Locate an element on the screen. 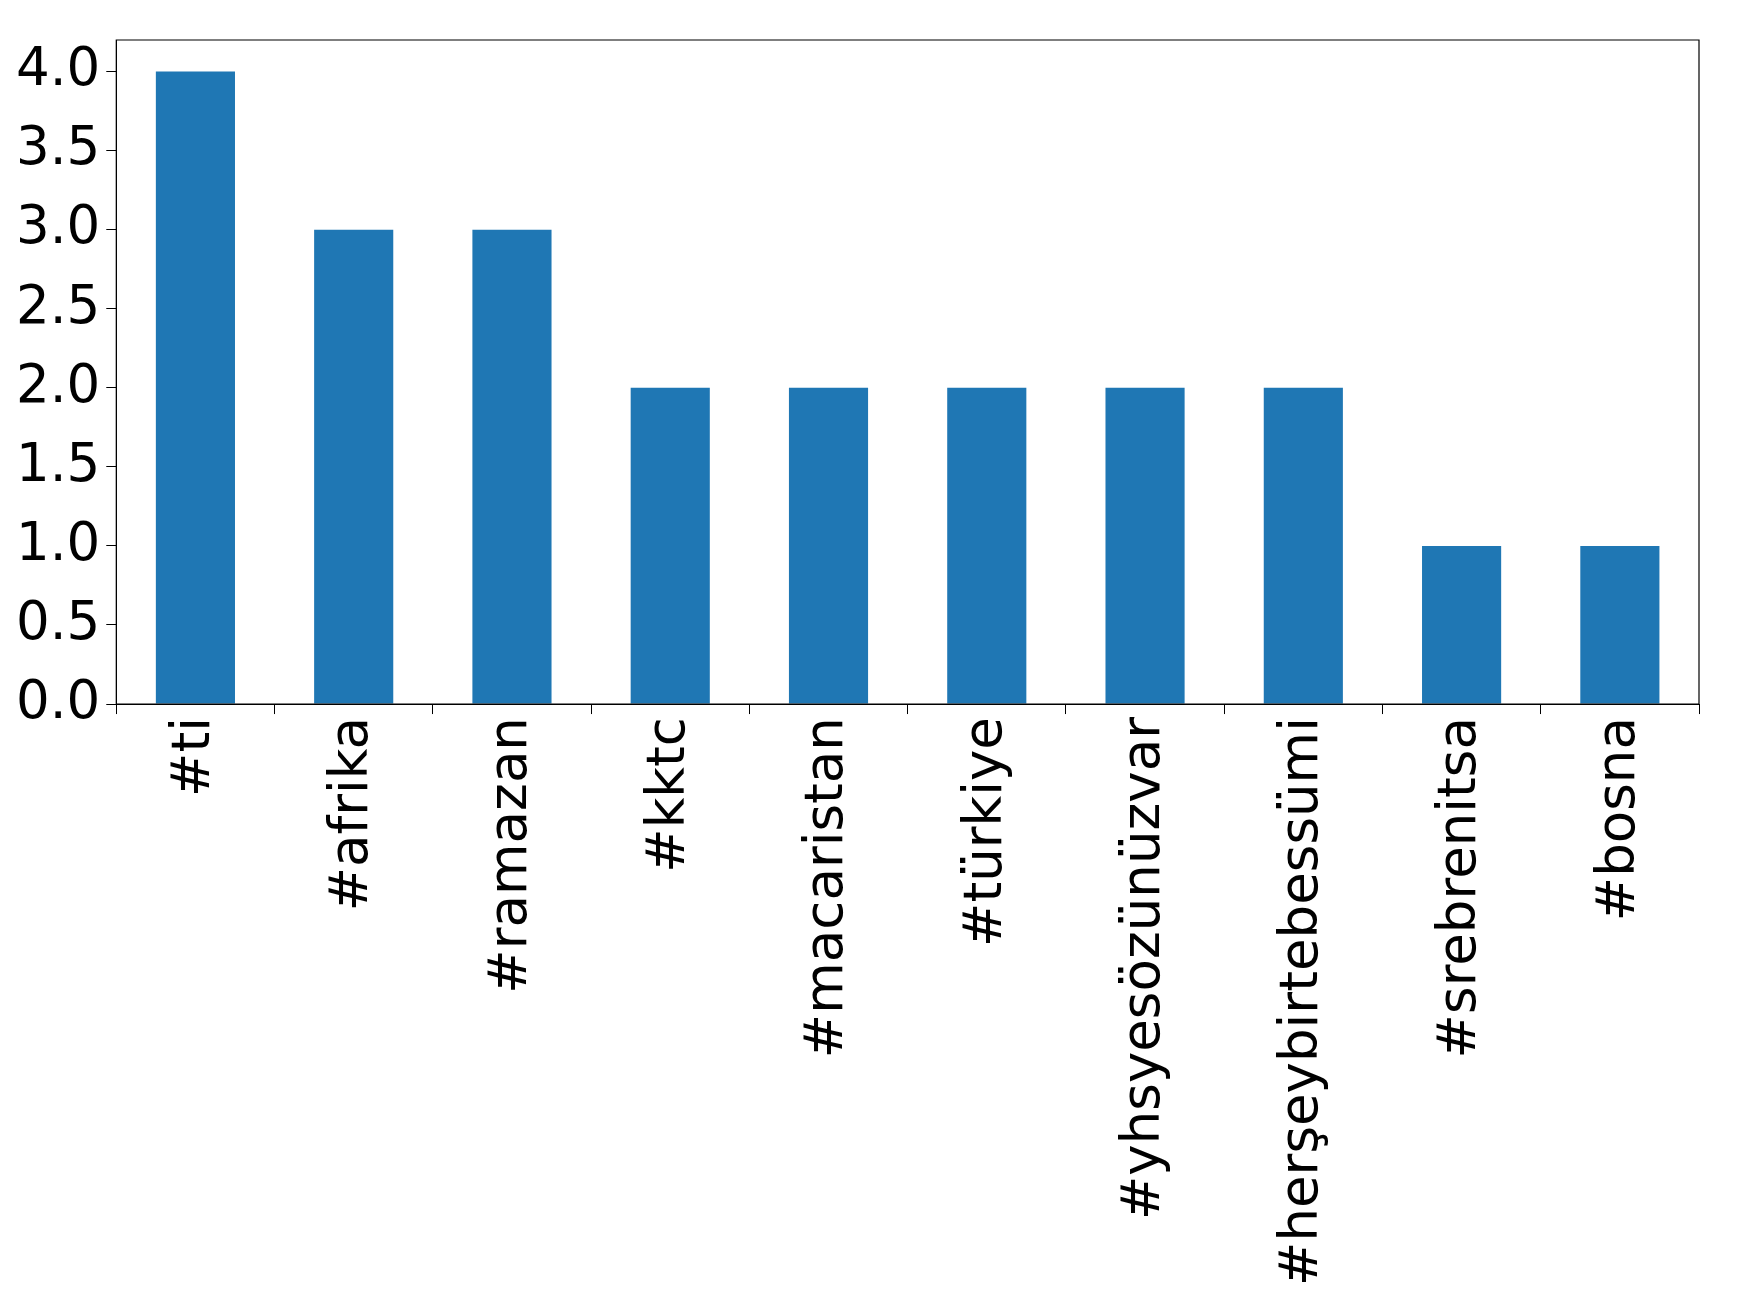 The height and width of the screenshot is (1299, 1739). x-tick-label: #afrika is located at coordinates (349, 814).